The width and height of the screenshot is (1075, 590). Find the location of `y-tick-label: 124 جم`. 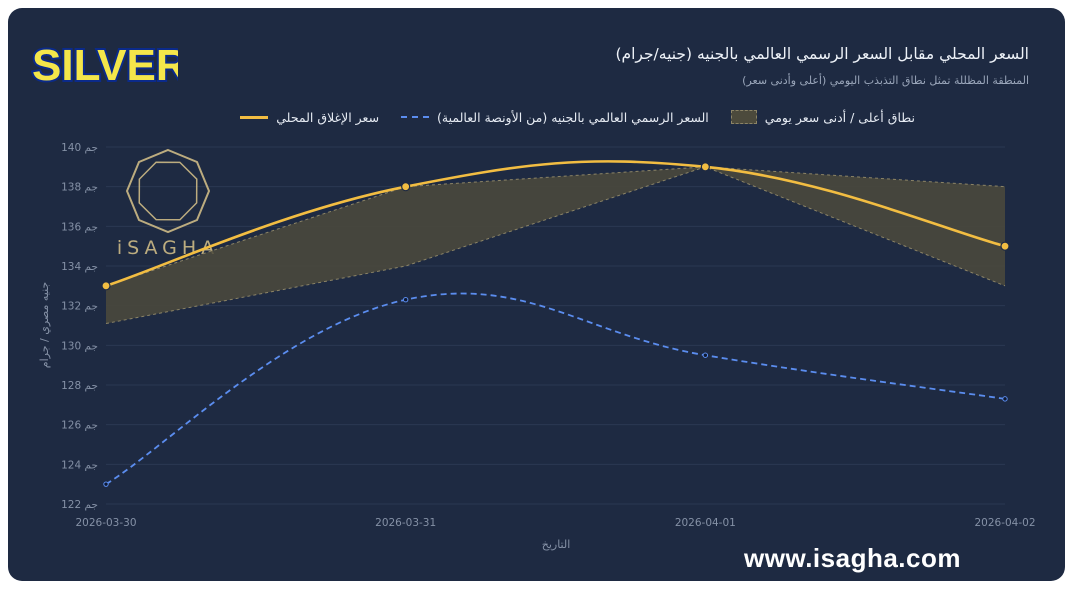

y-tick-label: 124 جم is located at coordinates (79, 465).